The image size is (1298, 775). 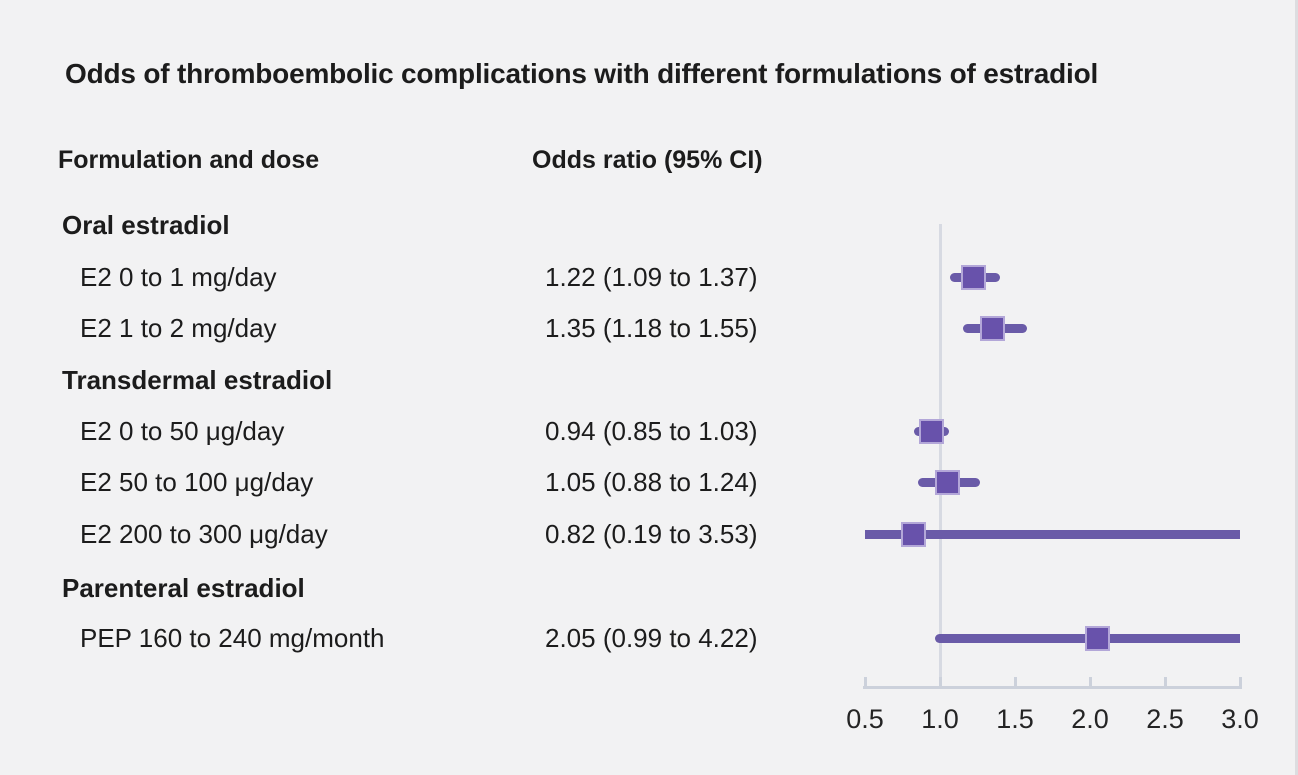 What do you see at coordinates (1052, 534) in the screenshot?
I see `confidence-interval-bar` at bounding box center [1052, 534].